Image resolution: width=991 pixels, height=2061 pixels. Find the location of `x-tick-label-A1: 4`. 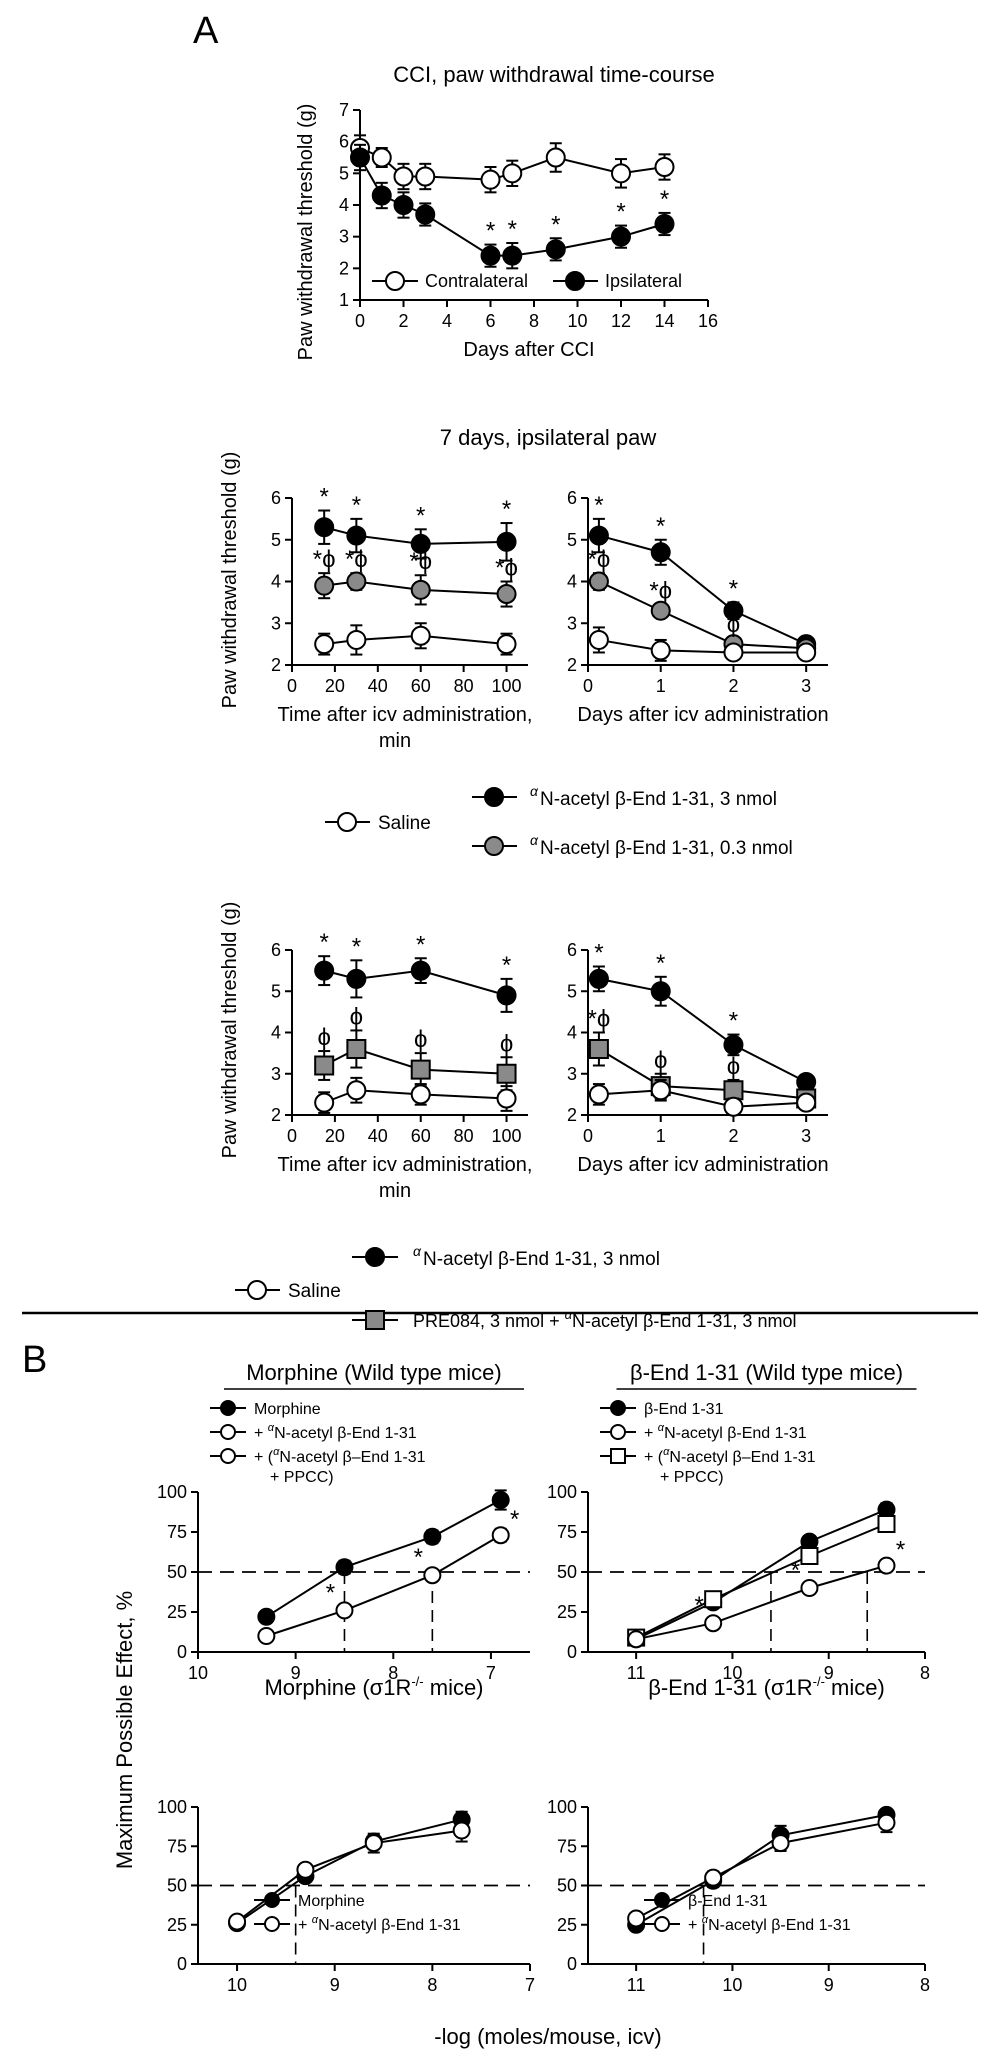

x-tick-label-A1: 4 is located at coordinates (447, 321).